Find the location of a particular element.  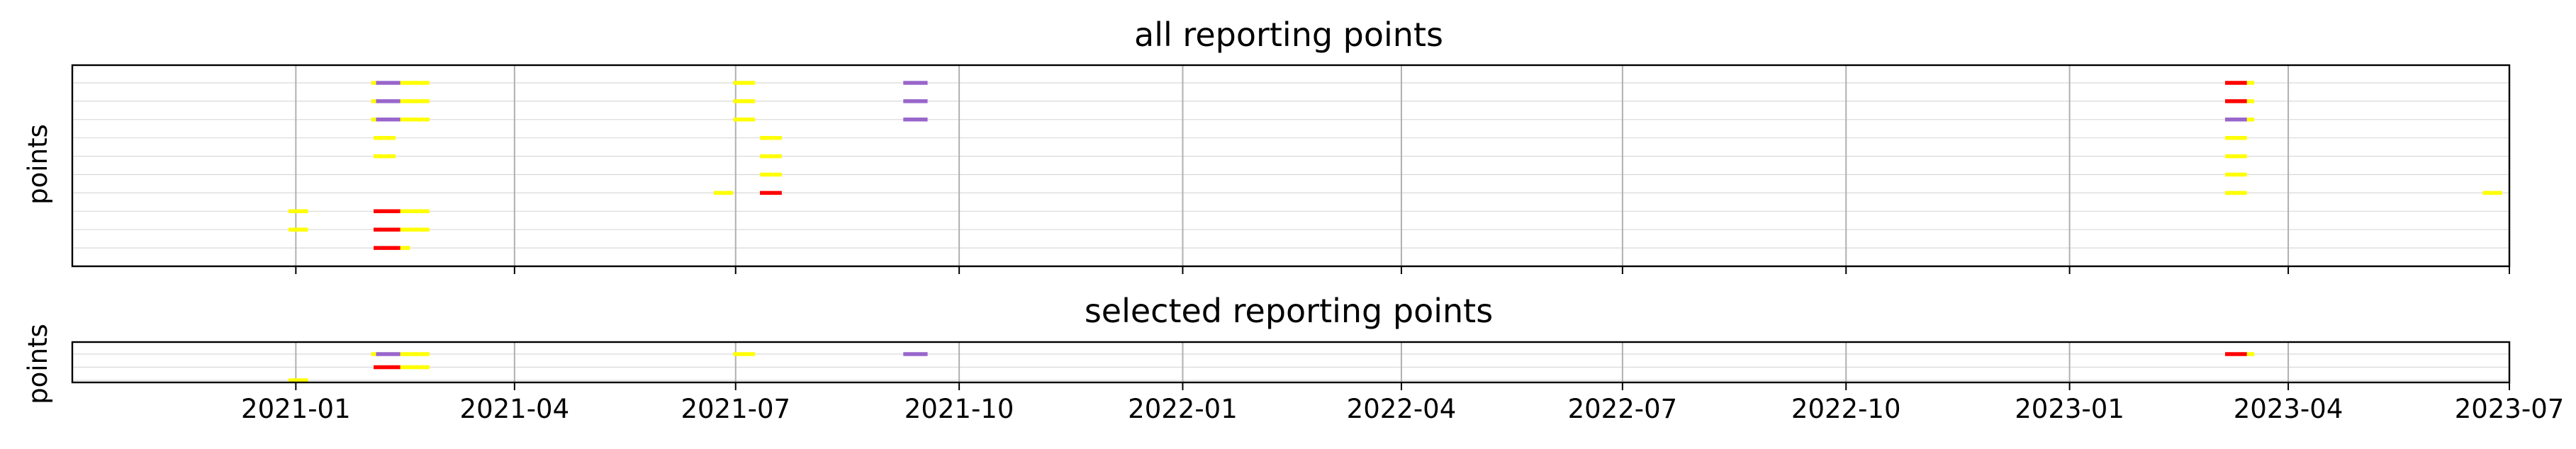

x-tick-label: 2021-04 is located at coordinates (515, 409).